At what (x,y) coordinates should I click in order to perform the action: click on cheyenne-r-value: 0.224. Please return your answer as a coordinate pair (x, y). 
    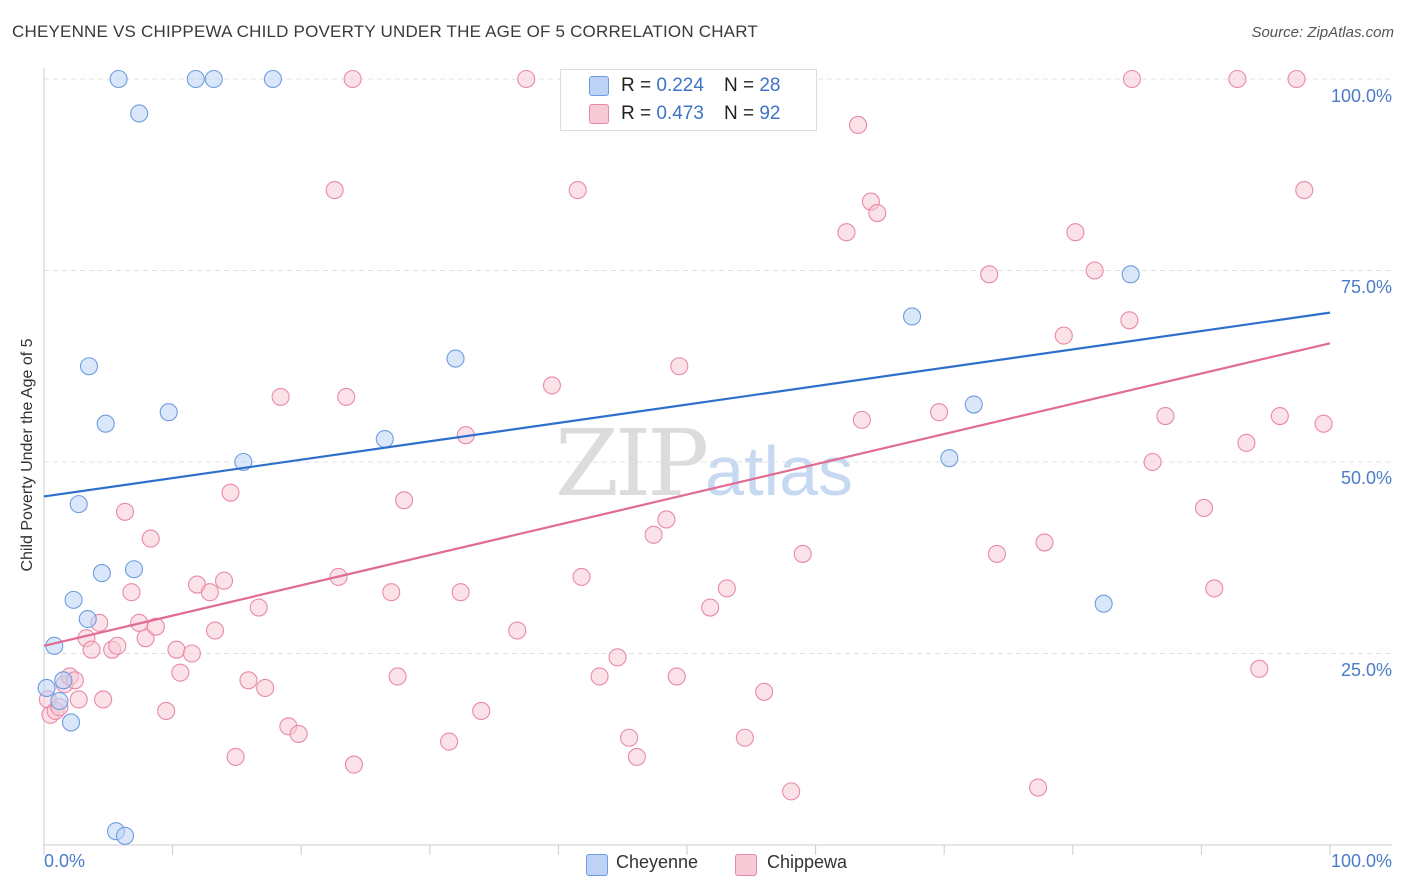
    Looking at the image, I should click on (680, 85).